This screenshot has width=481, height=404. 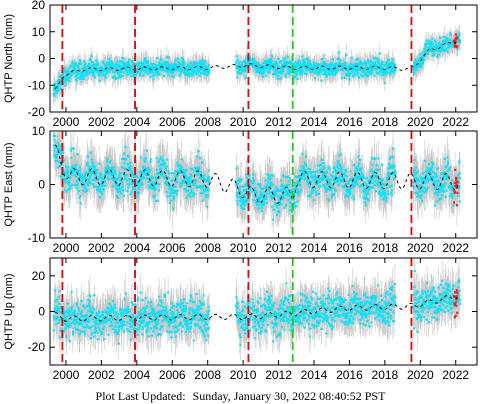 I want to click on north-model-line, so click(x=257, y=64).